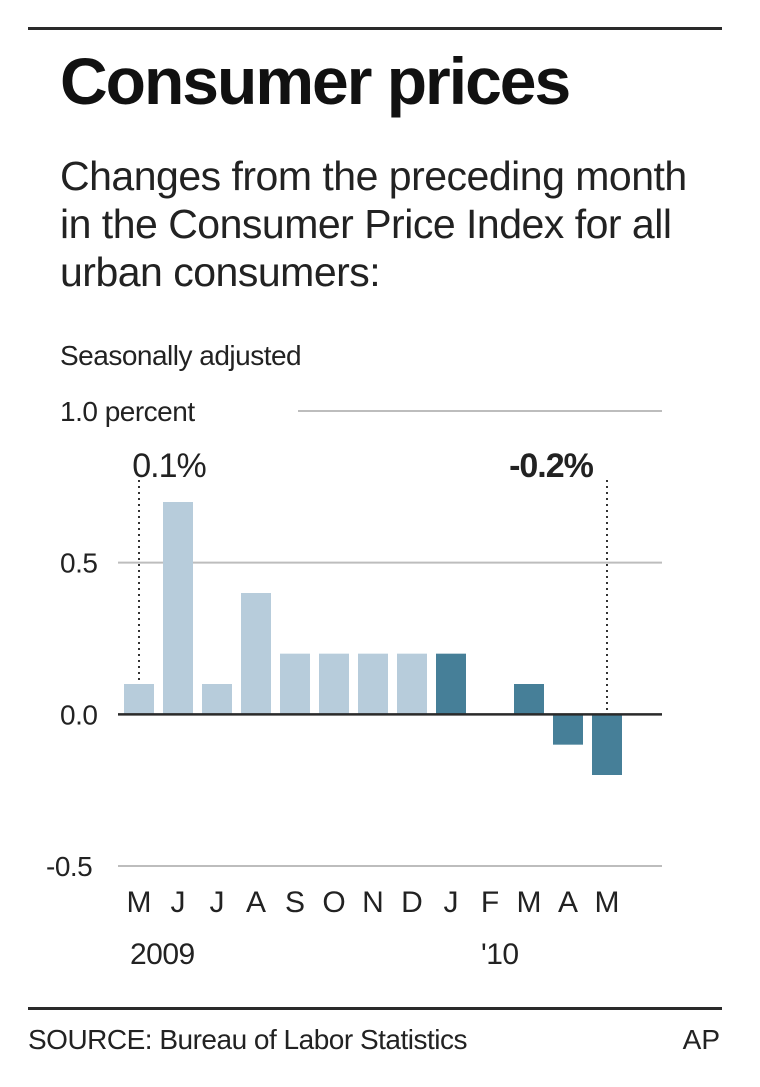  Describe the element at coordinates (78, 563) in the screenshot. I see `y-tick-label: 0.5` at that location.